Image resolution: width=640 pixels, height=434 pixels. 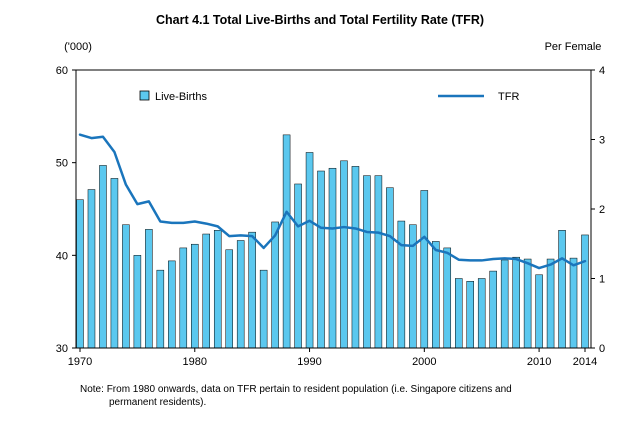 What do you see at coordinates (602, 280) in the screenshot?
I see `right-tick-label-1: 1` at bounding box center [602, 280].